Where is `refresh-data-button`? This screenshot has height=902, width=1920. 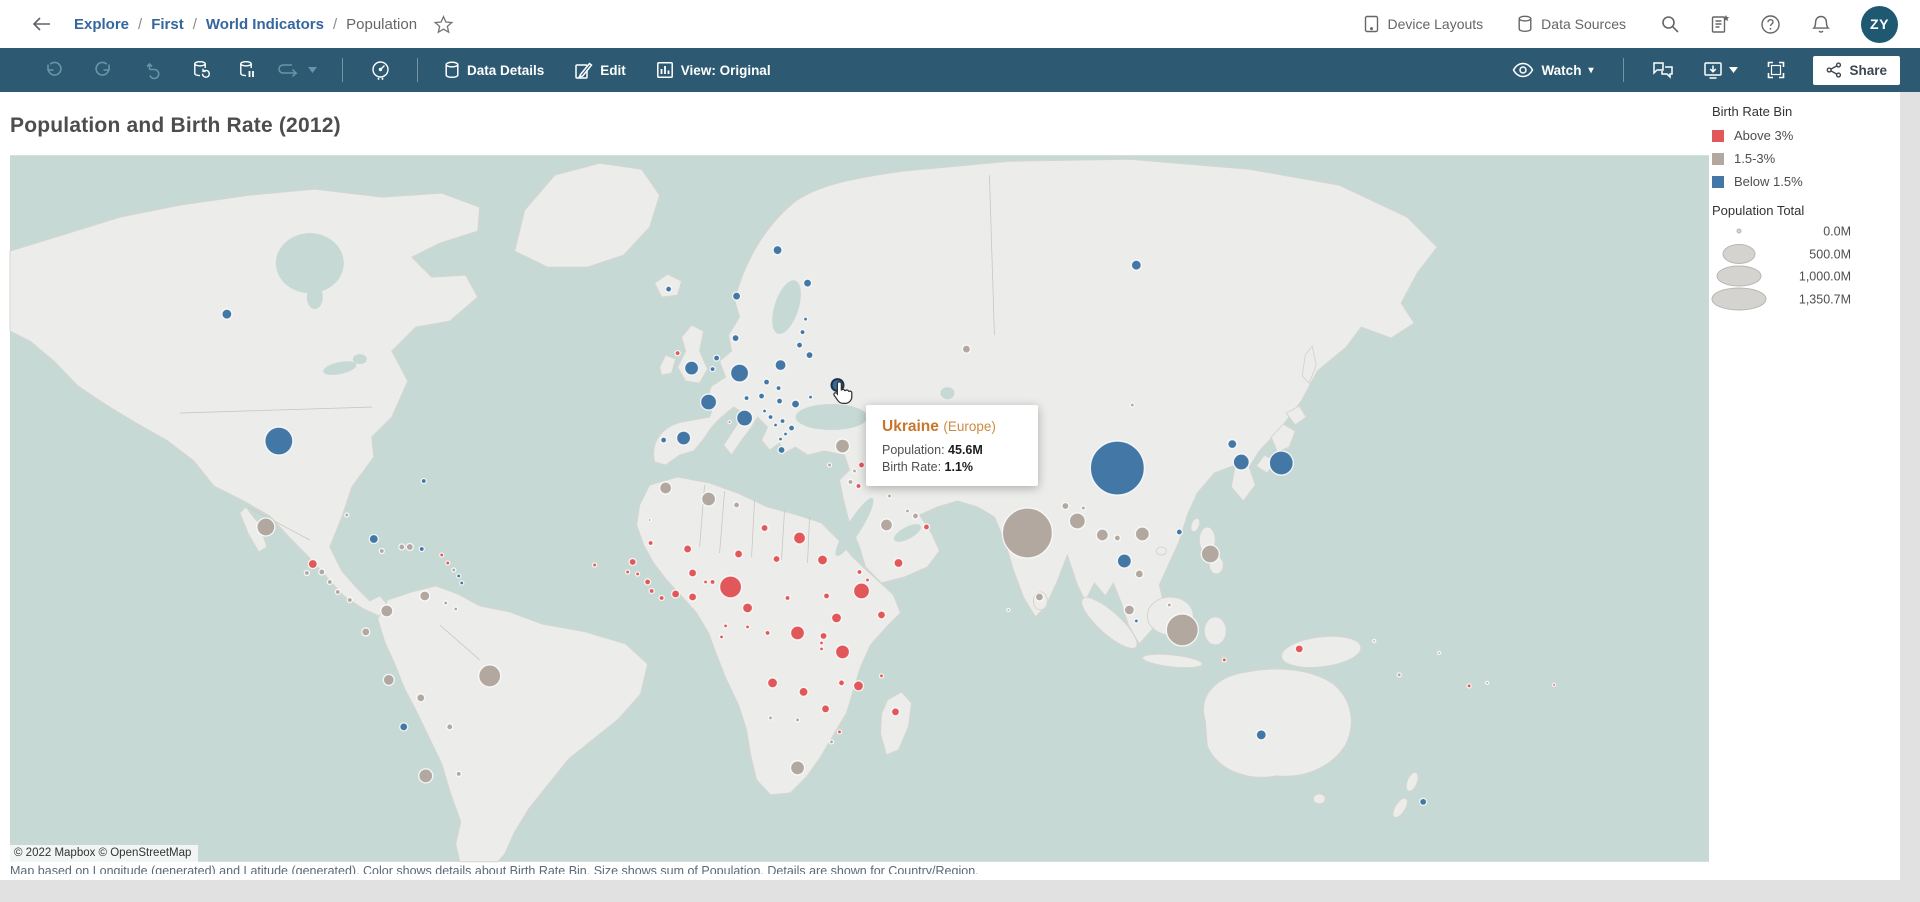 refresh-data-button is located at coordinates (201, 70).